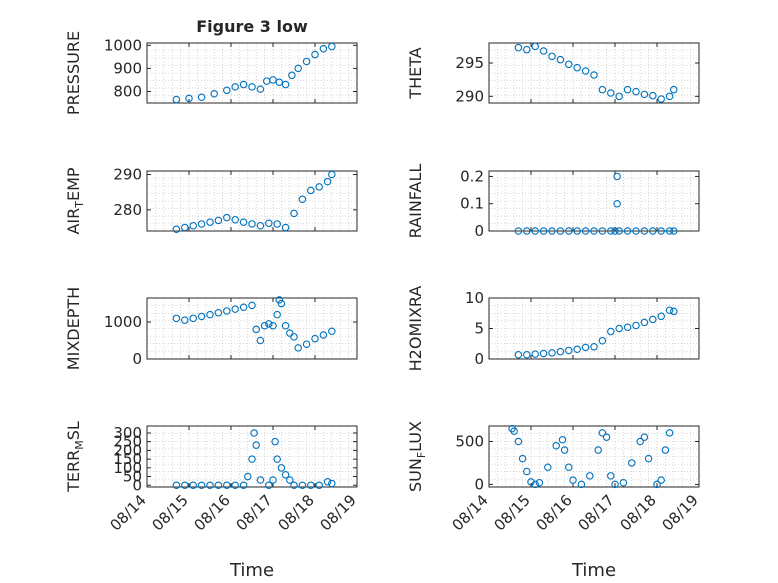 This screenshot has width=778, height=583. Describe the element at coordinates (472, 204) in the screenshot. I see `y-tick-label: 0.1` at that location.